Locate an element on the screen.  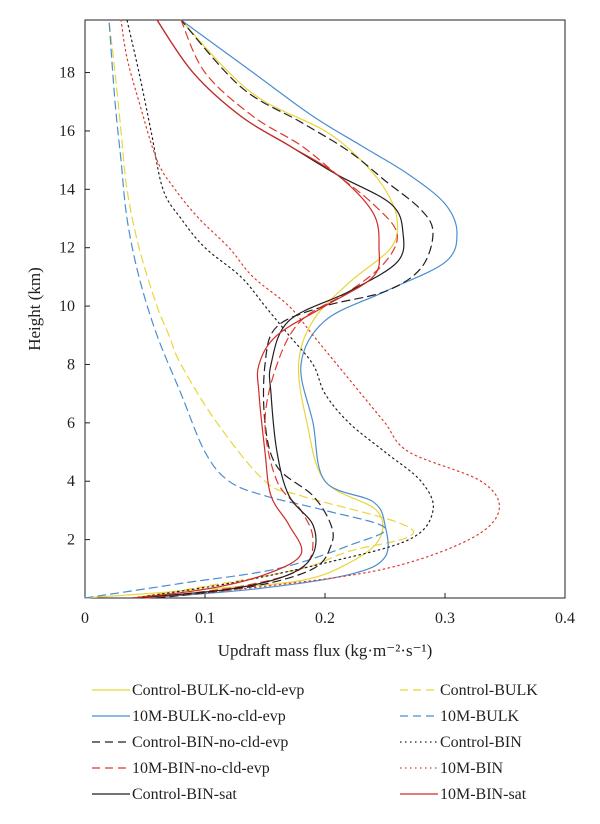
y-axis-title: Height (km) is located at coordinates (34, 309).